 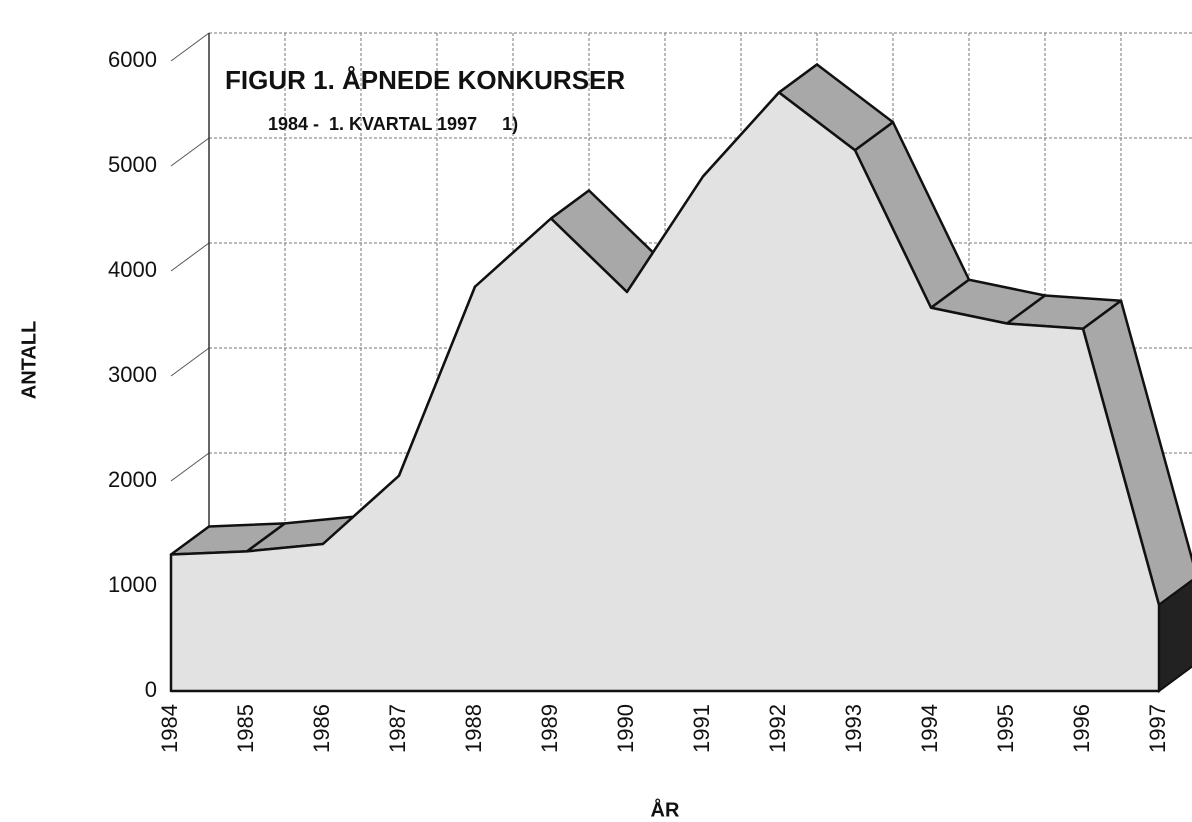 What do you see at coordinates (321, 728) in the screenshot?
I see `x-tick-label: 1986` at bounding box center [321, 728].